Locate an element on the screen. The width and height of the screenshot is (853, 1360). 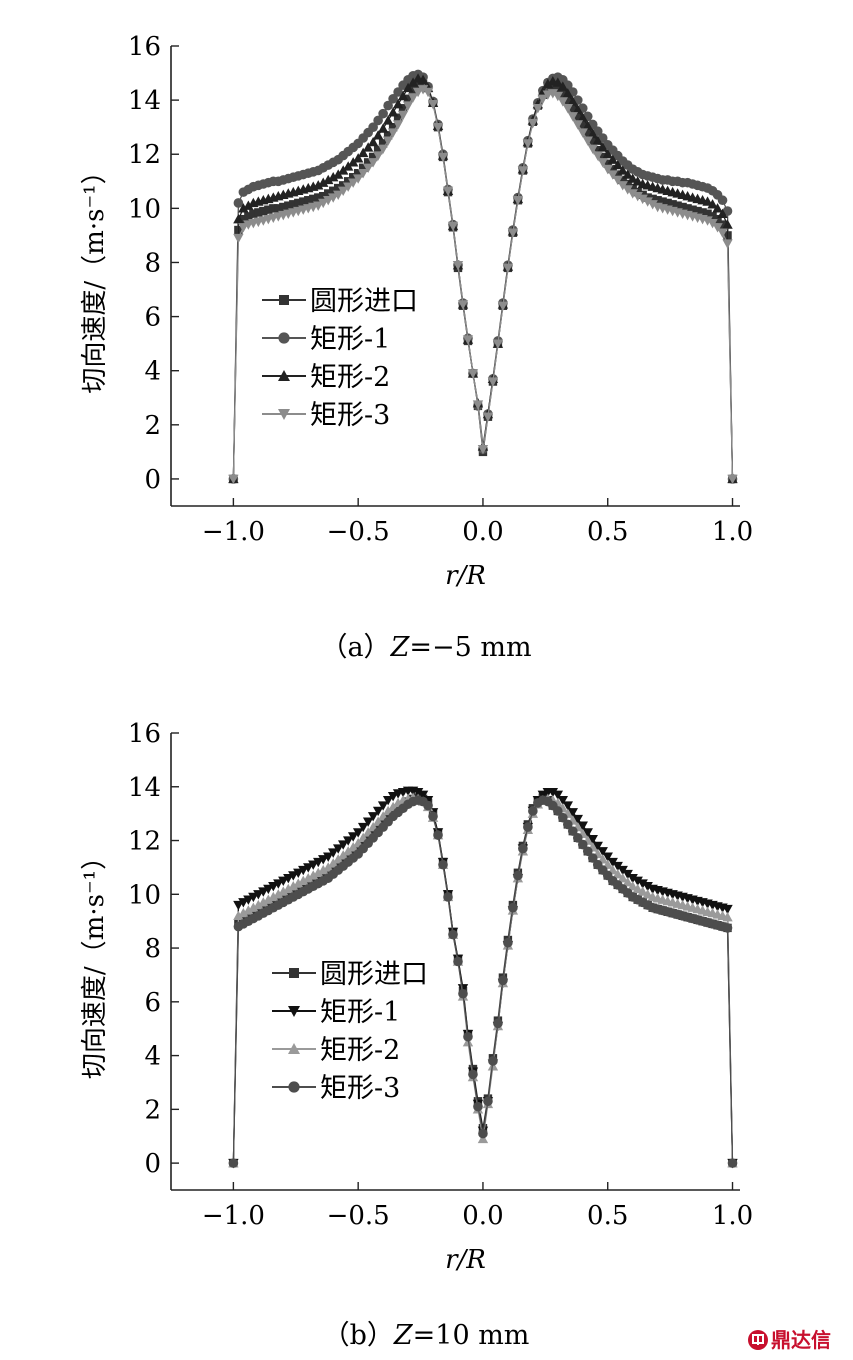
y-tick-label: 8 is located at coordinates (152, 949).